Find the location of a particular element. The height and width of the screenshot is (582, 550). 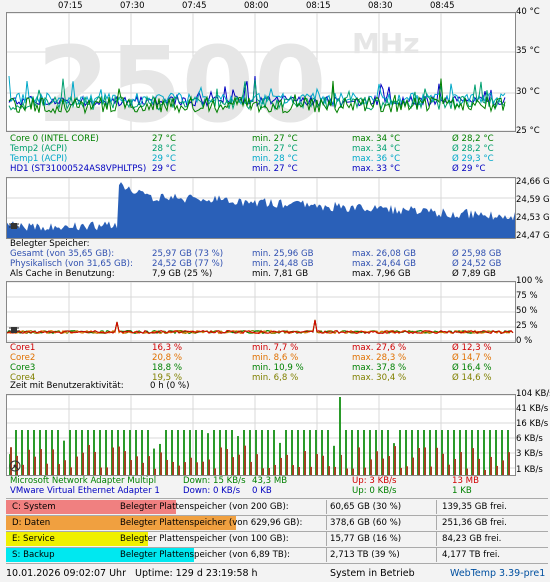

network-tick-label: 16 KB/s is located at coordinates (532, 424).